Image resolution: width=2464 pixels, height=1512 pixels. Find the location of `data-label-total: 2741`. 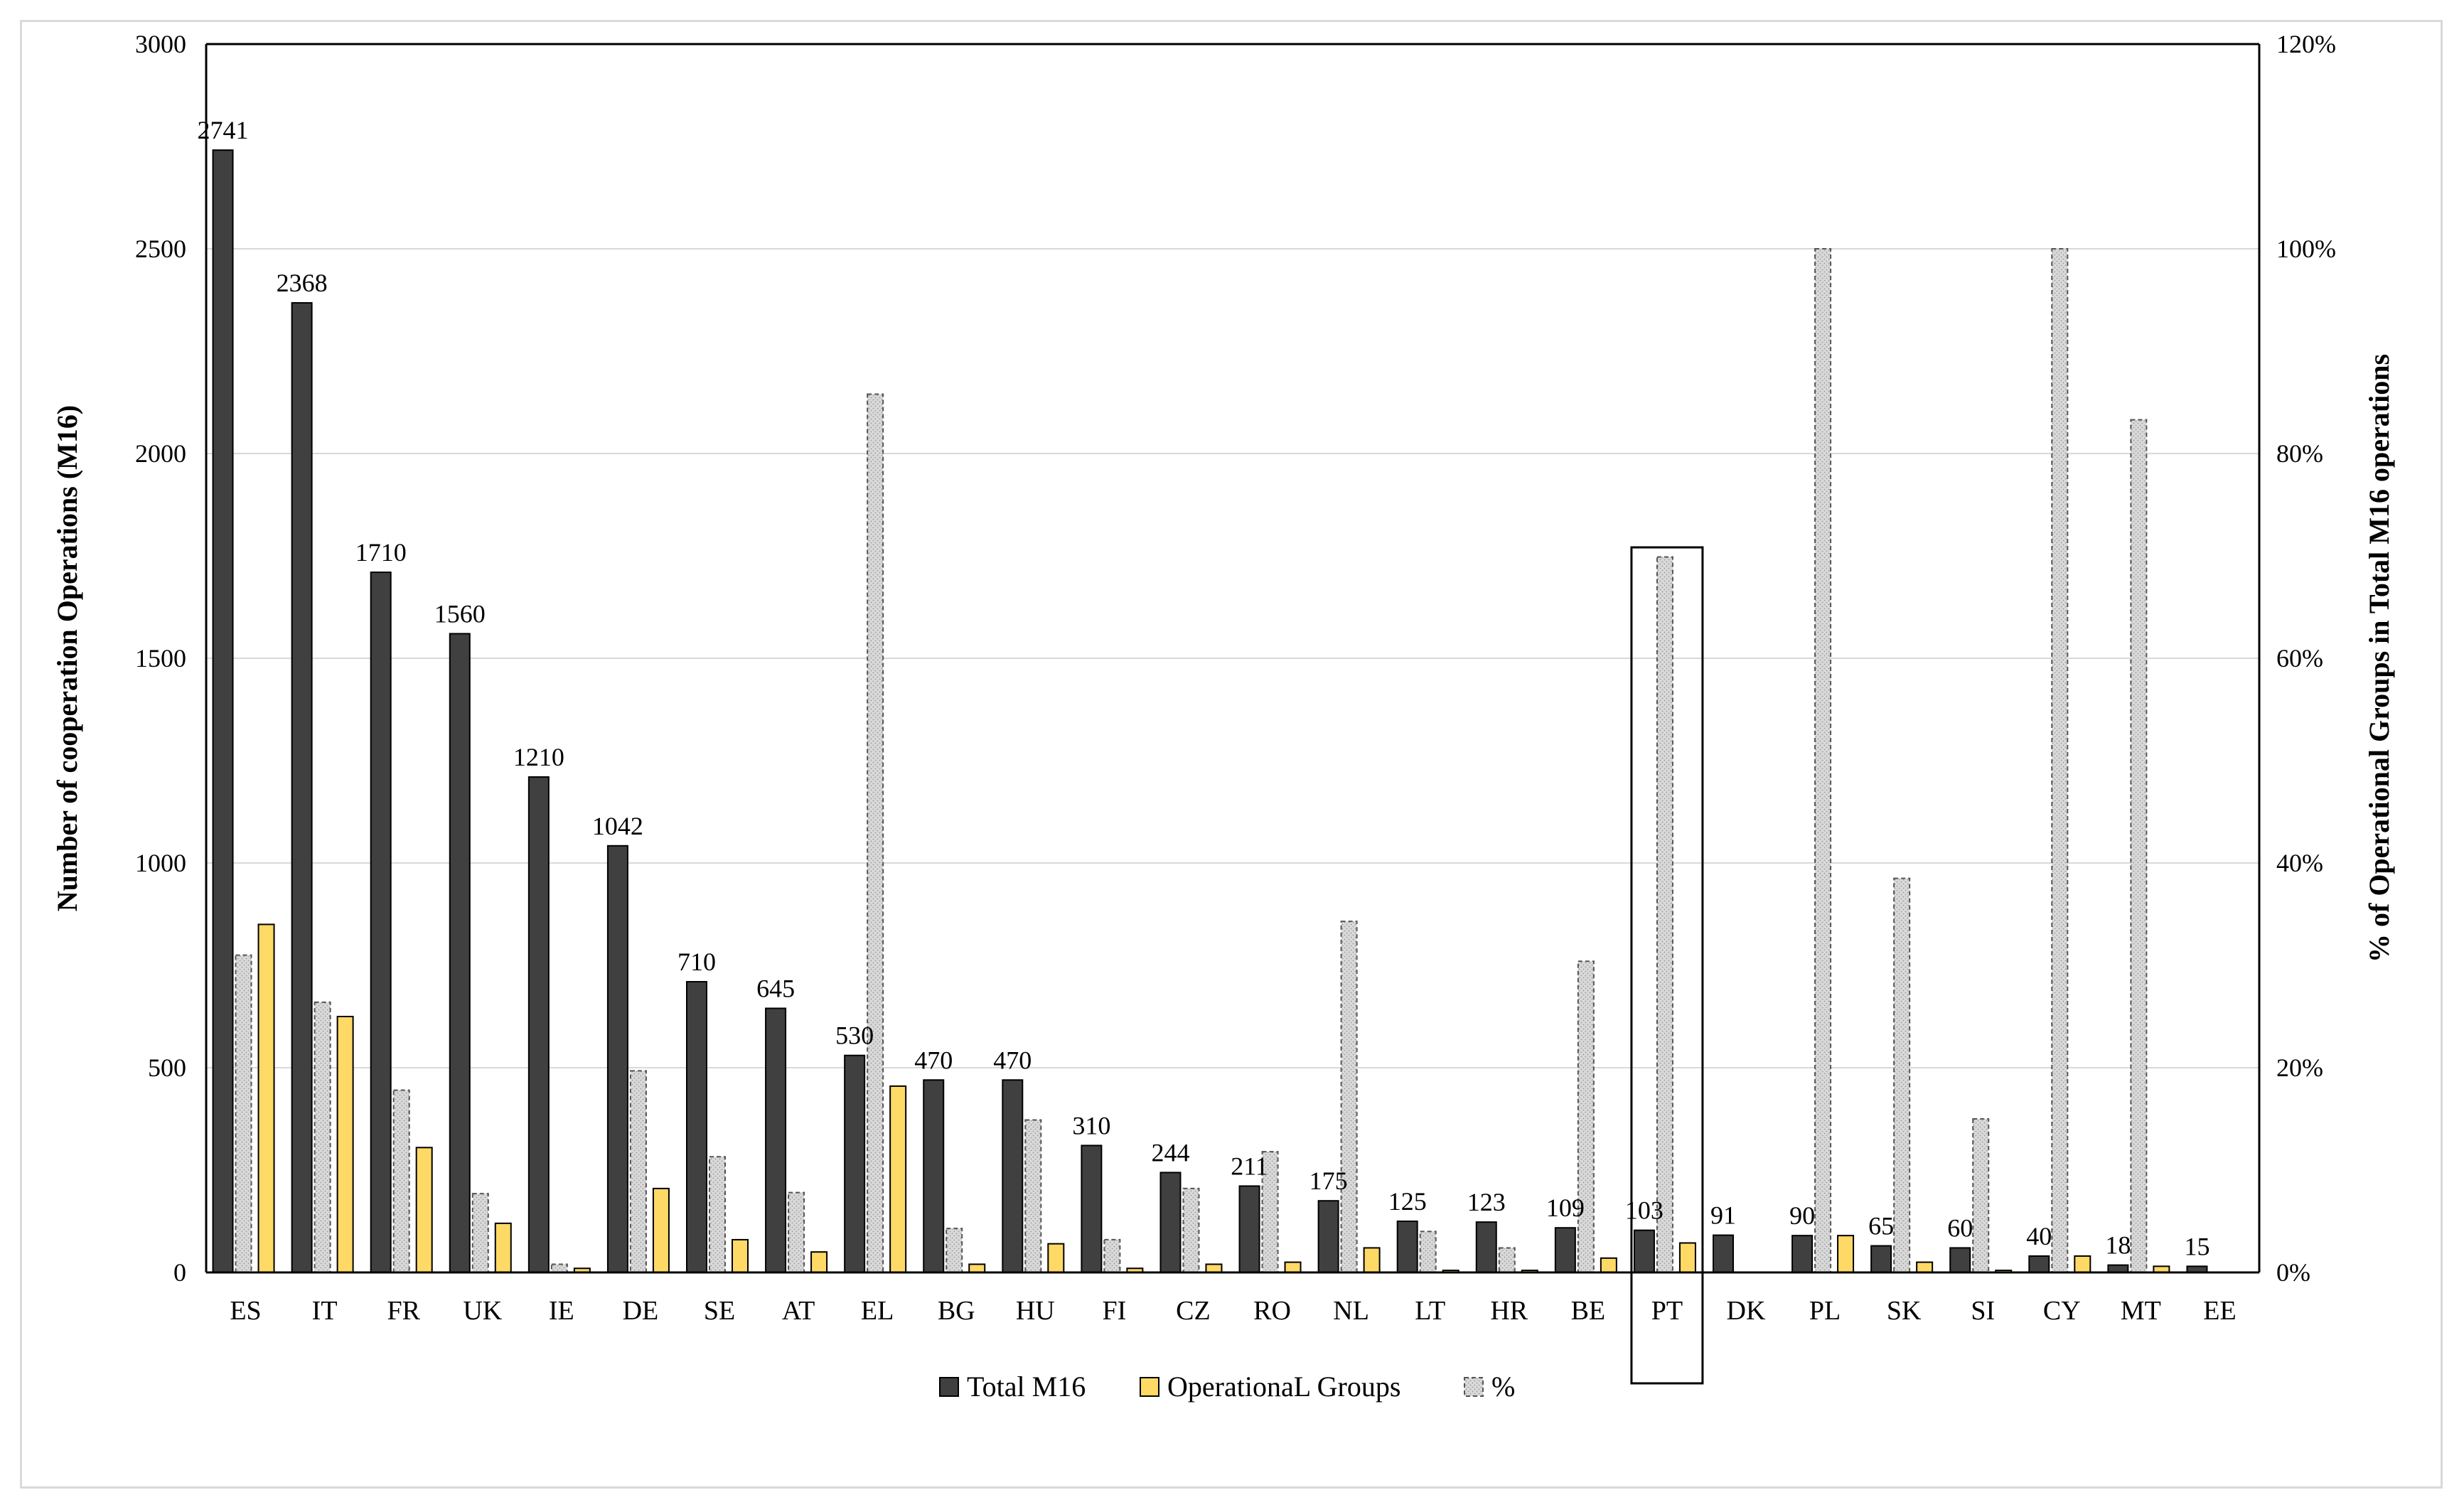

data-label-total: 2741 is located at coordinates (223, 130).